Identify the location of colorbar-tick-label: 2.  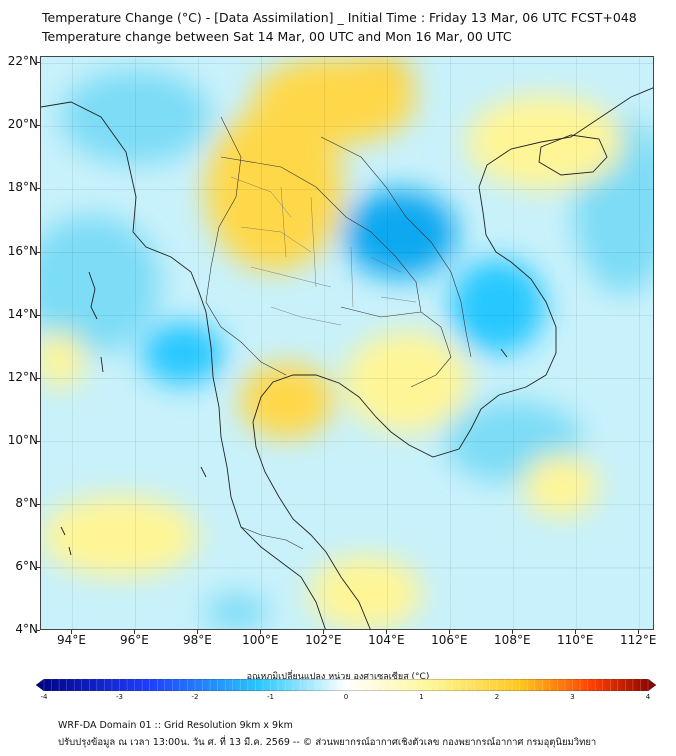
(497, 697).